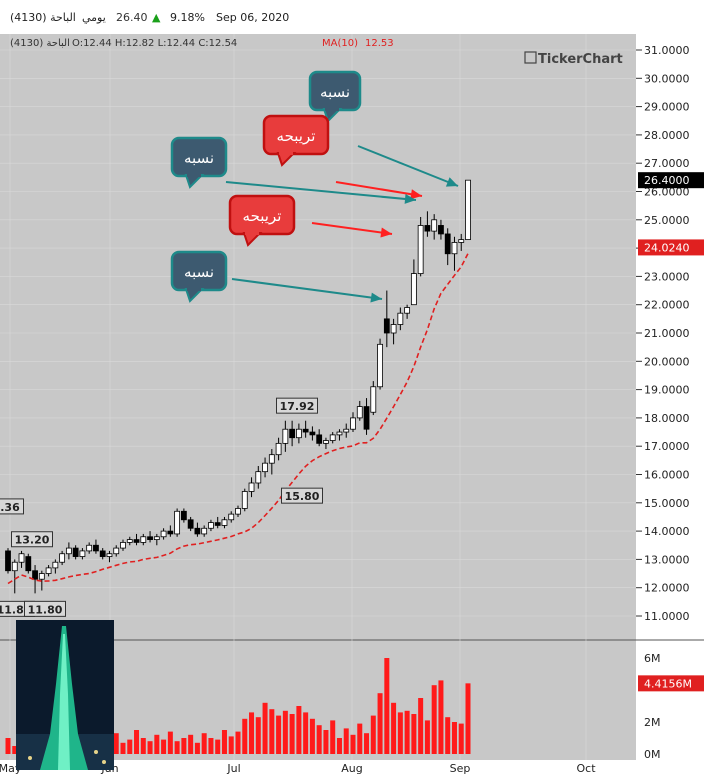  Describe the element at coordinates (253, 17) in the screenshot. I see `header-date: Sep 06, 2020` at that location.